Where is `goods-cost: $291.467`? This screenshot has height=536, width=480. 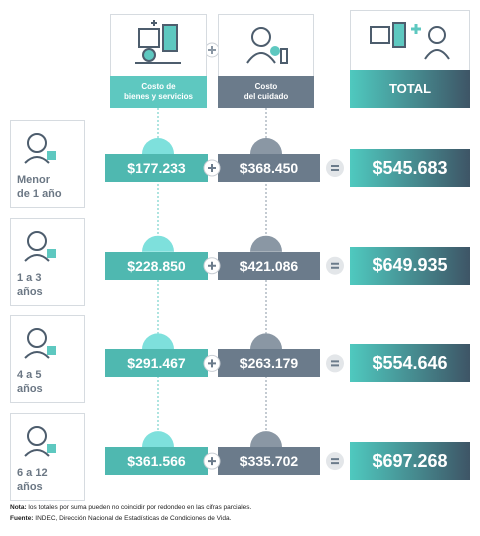
goods-cost: $291.467 is located at coordinates (156, 363).